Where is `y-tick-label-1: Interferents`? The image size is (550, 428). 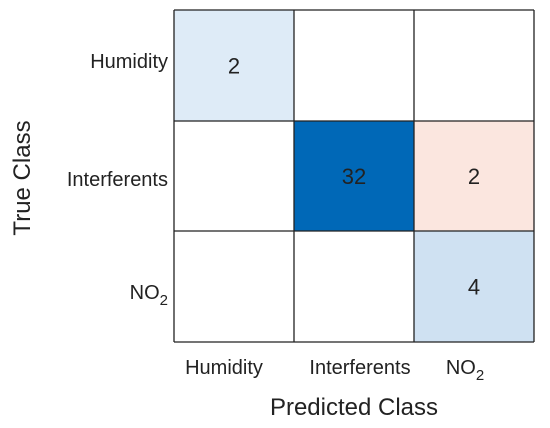 y-tick-label-1: Interferents is located at coordinates (117, 180).